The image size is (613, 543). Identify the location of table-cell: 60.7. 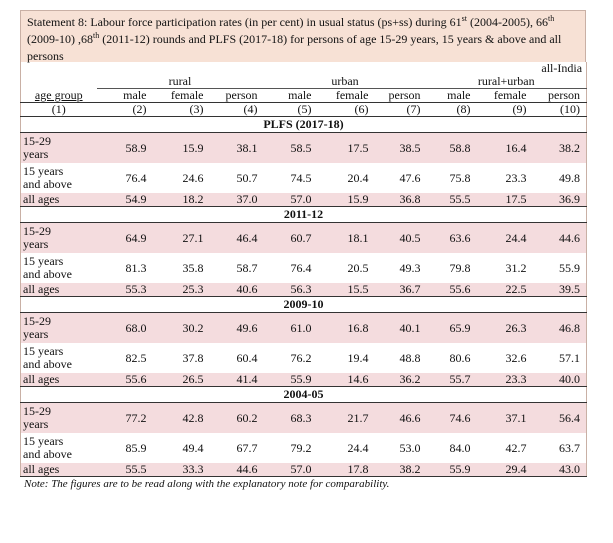
(290, 237).